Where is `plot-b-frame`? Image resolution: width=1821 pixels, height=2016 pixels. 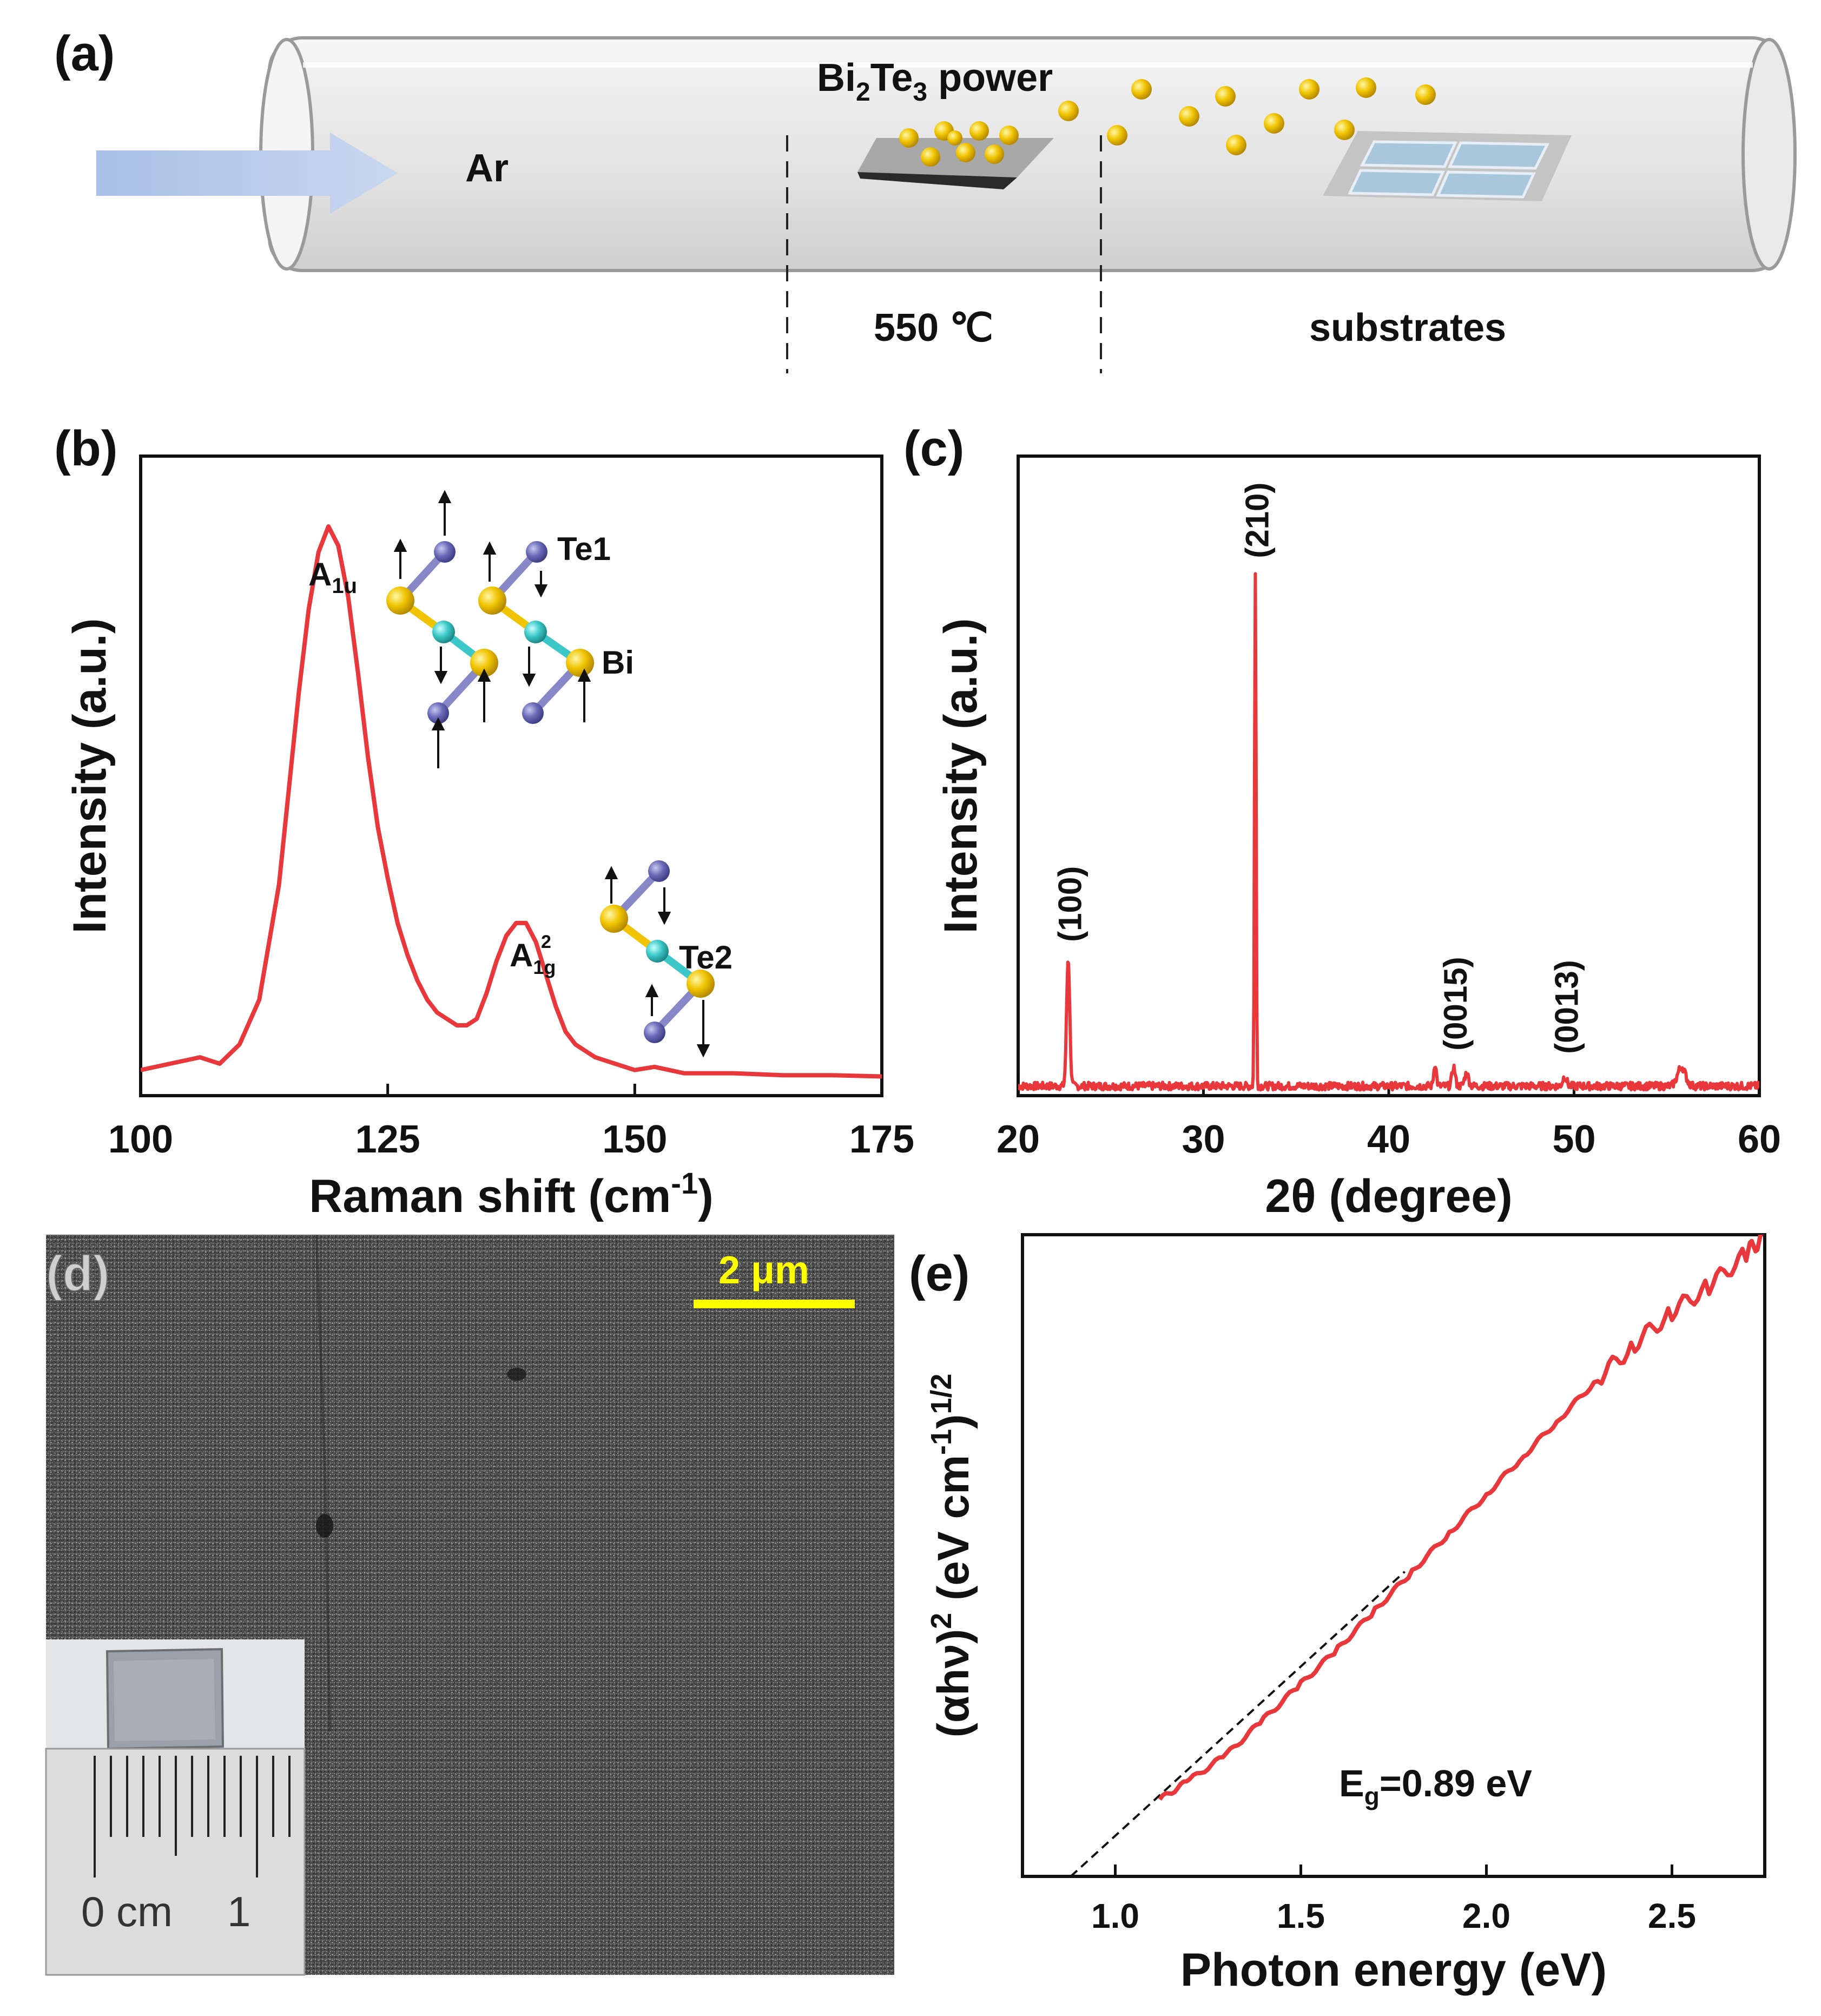 plot-b-frame is located at coordinates (511, 775).